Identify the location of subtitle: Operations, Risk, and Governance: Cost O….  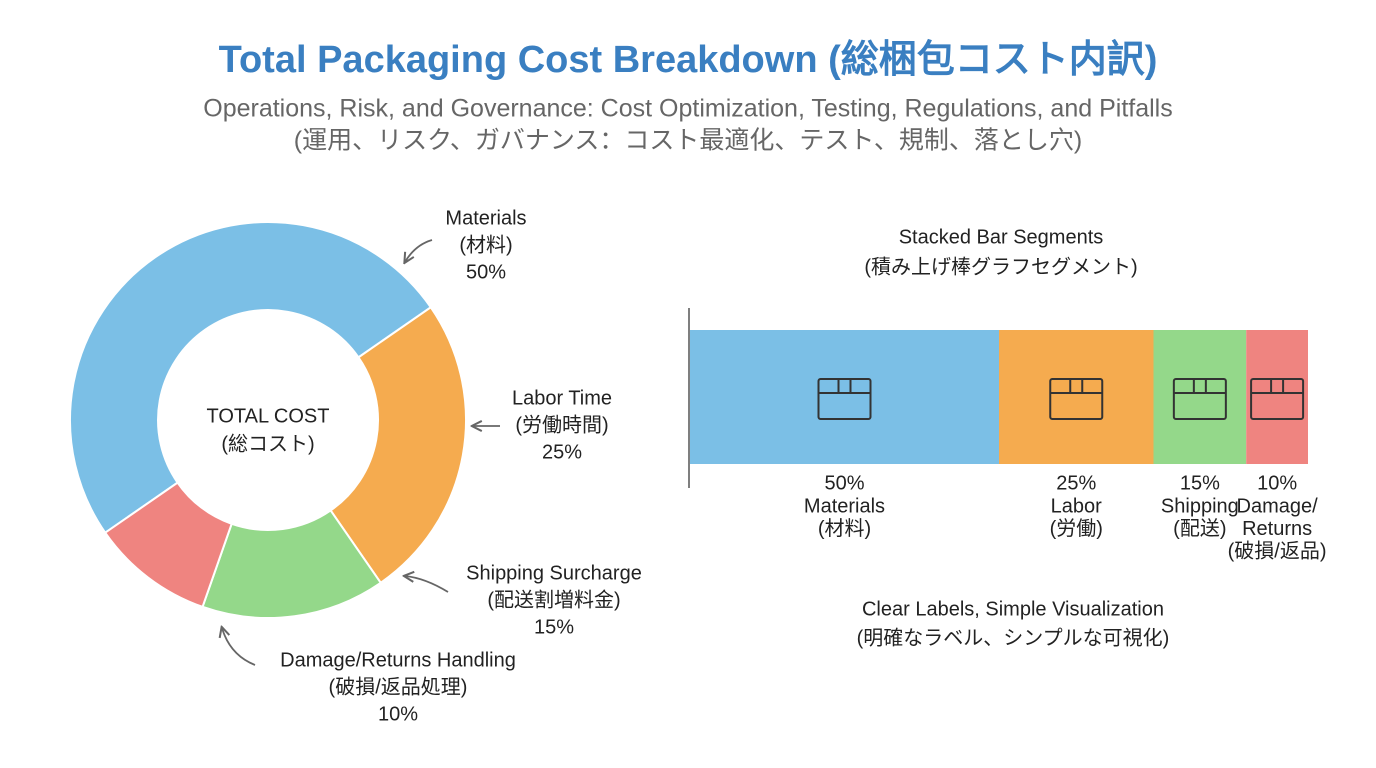
(687, 109).